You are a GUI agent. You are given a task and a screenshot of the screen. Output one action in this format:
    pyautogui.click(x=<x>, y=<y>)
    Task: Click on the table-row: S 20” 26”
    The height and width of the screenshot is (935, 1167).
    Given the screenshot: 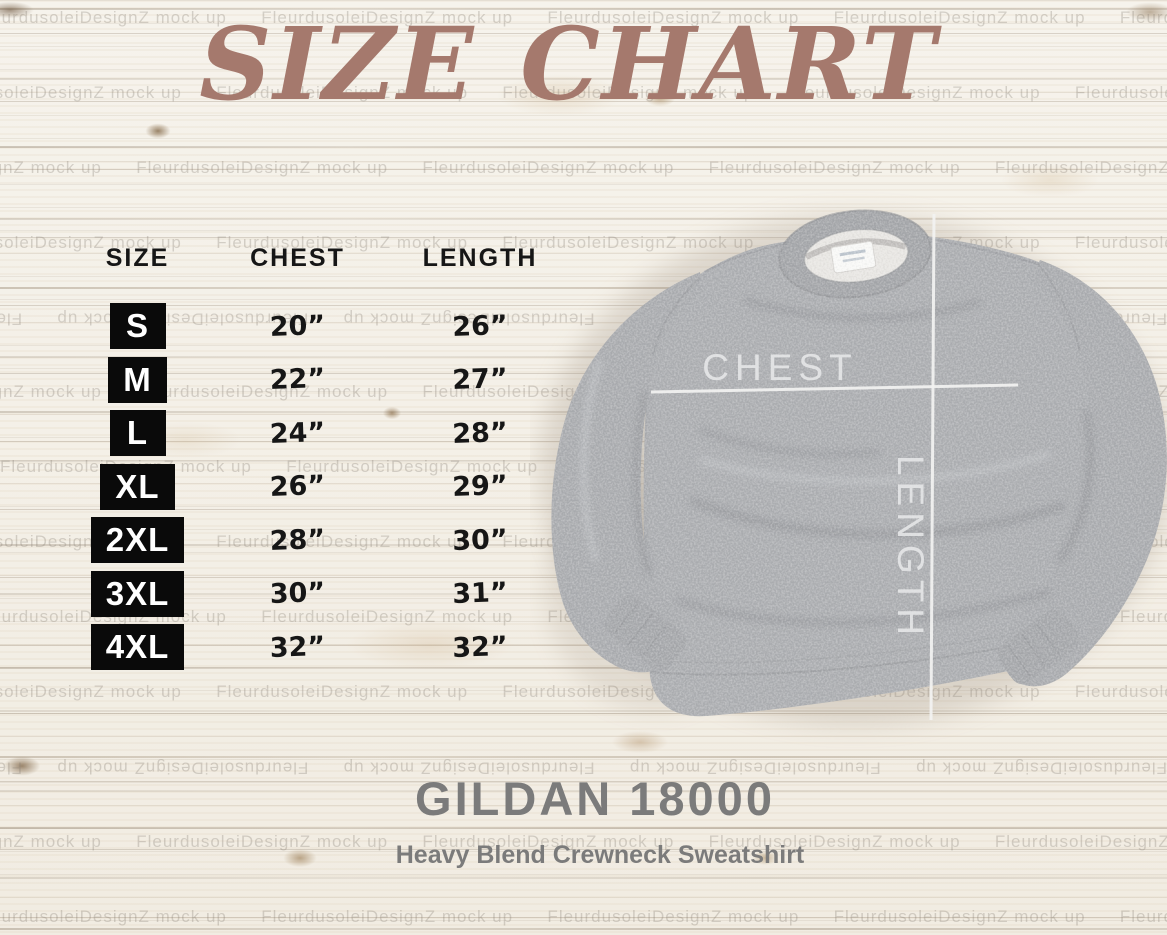 What is the action you would take?
    pyautogui.click(x=320, y=326)
    